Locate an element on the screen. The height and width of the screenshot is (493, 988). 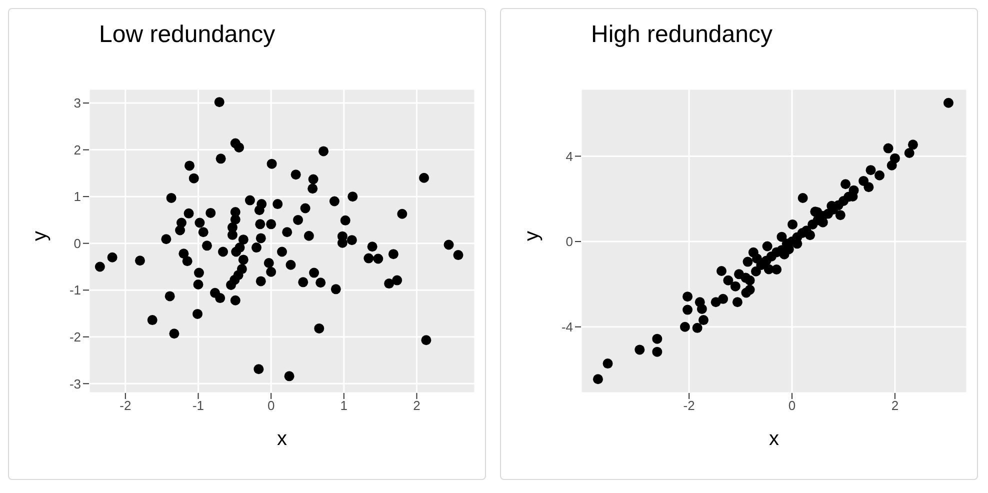
chart-title: Low redundancy is located at coordinates (187, 35).